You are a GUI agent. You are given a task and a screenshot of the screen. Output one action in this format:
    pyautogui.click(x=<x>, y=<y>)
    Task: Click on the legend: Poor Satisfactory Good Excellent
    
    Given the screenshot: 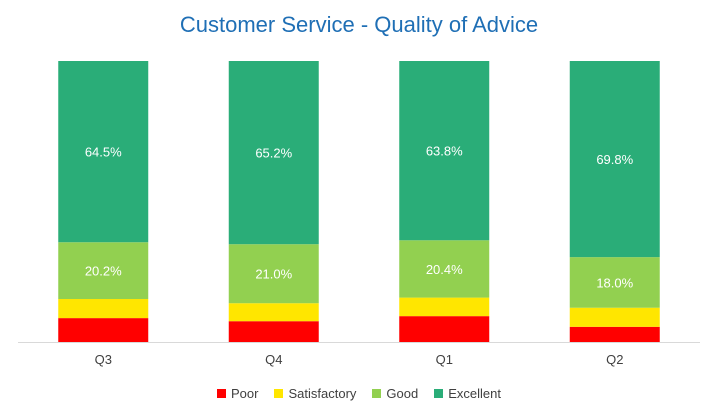 What is the action you would take?
    pyautogui.click(x=359, y=393)
    